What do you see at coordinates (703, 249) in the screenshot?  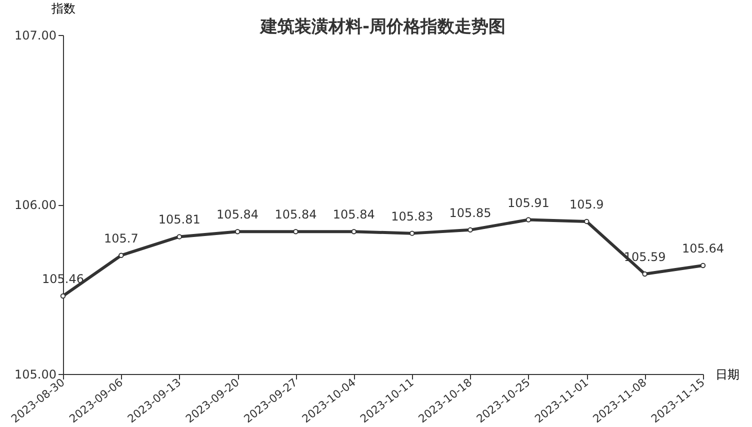 I see `data-label: 105.64` at bounding box center [703, 249].